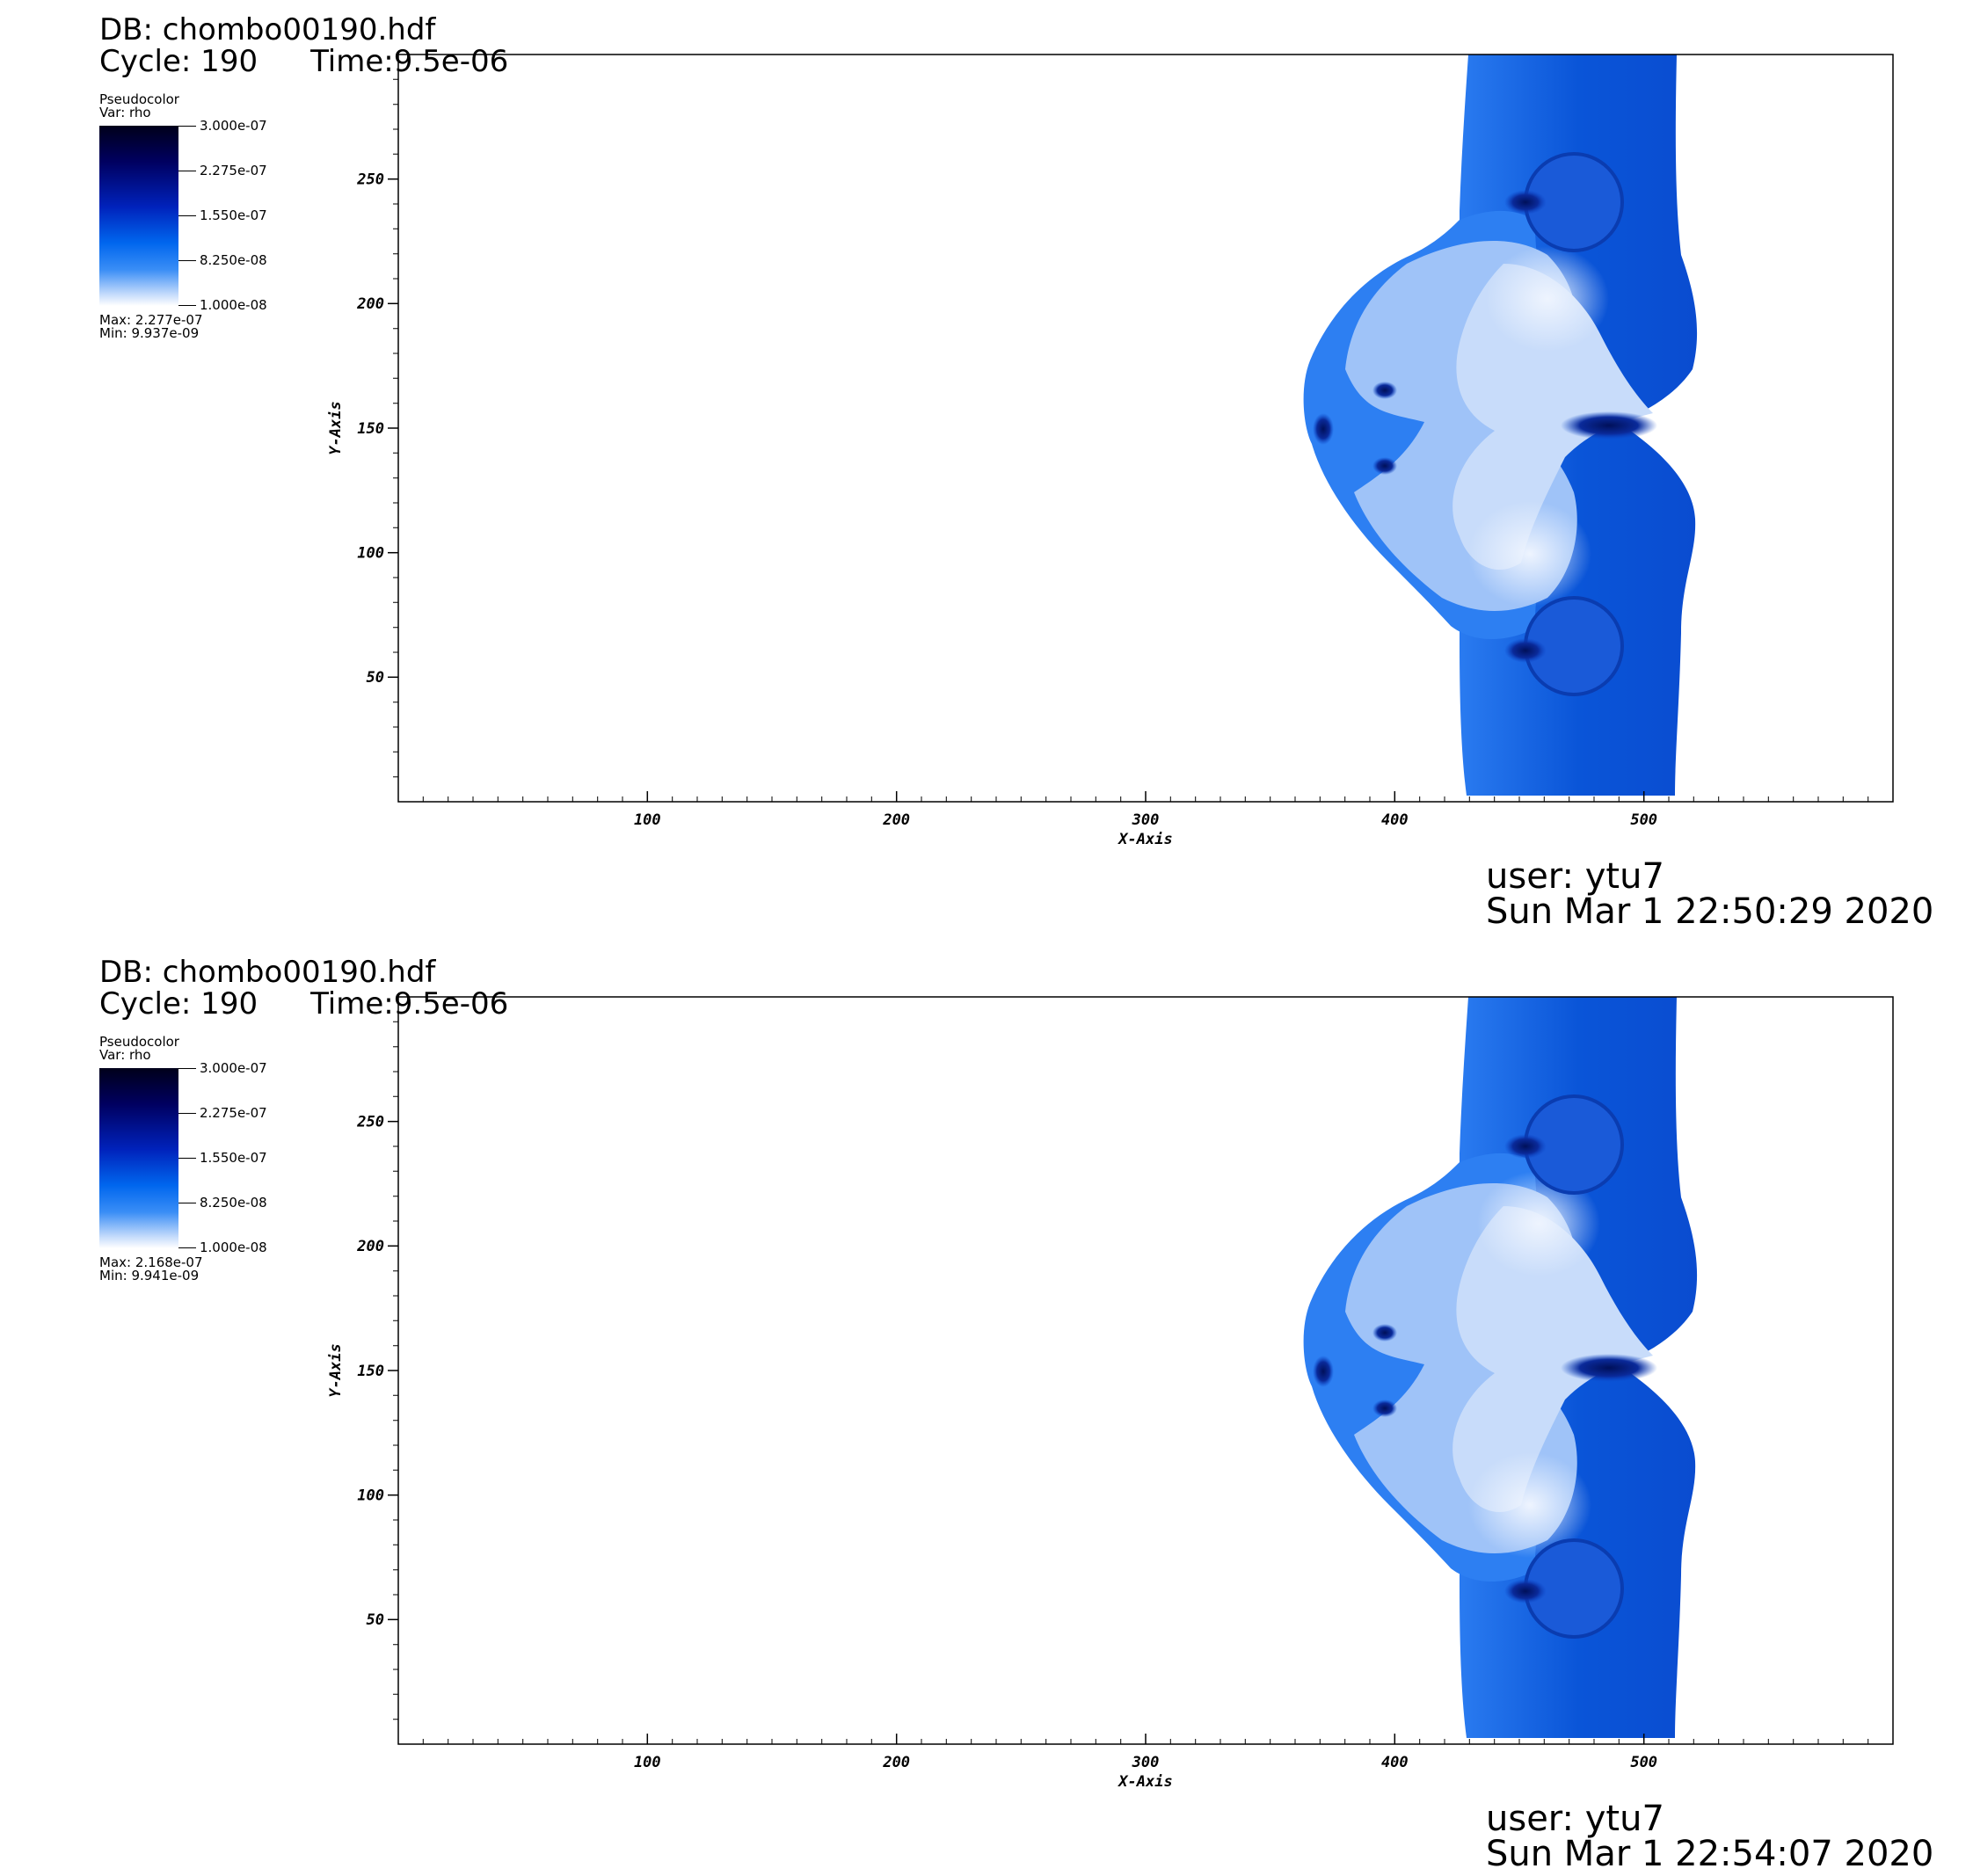 The image size is (1973, 1876). Describe the element at coordinates (151, 1262) in the screenshot. I see `legend-max: Max: 2.168e-07` at that location.